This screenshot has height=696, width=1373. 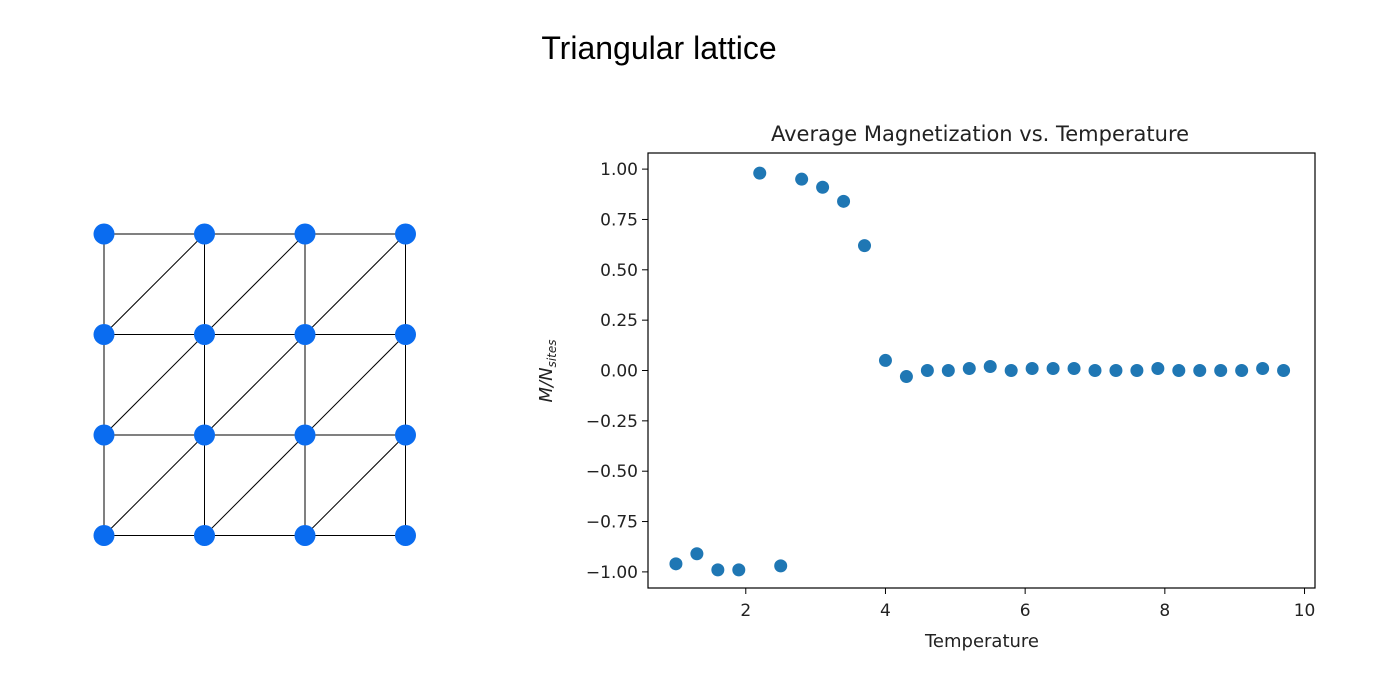 I want to click on y-tick-label: 0.00, so click(x=619, y=372).